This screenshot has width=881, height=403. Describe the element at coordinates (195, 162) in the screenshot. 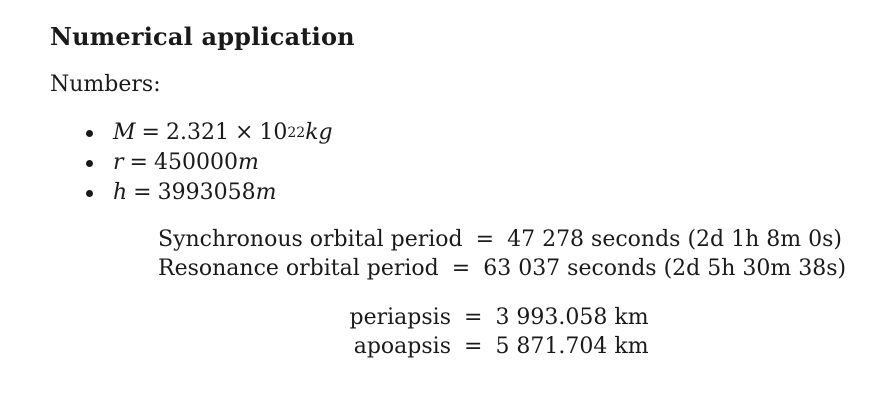

I see `var-value: 450000` at that location.